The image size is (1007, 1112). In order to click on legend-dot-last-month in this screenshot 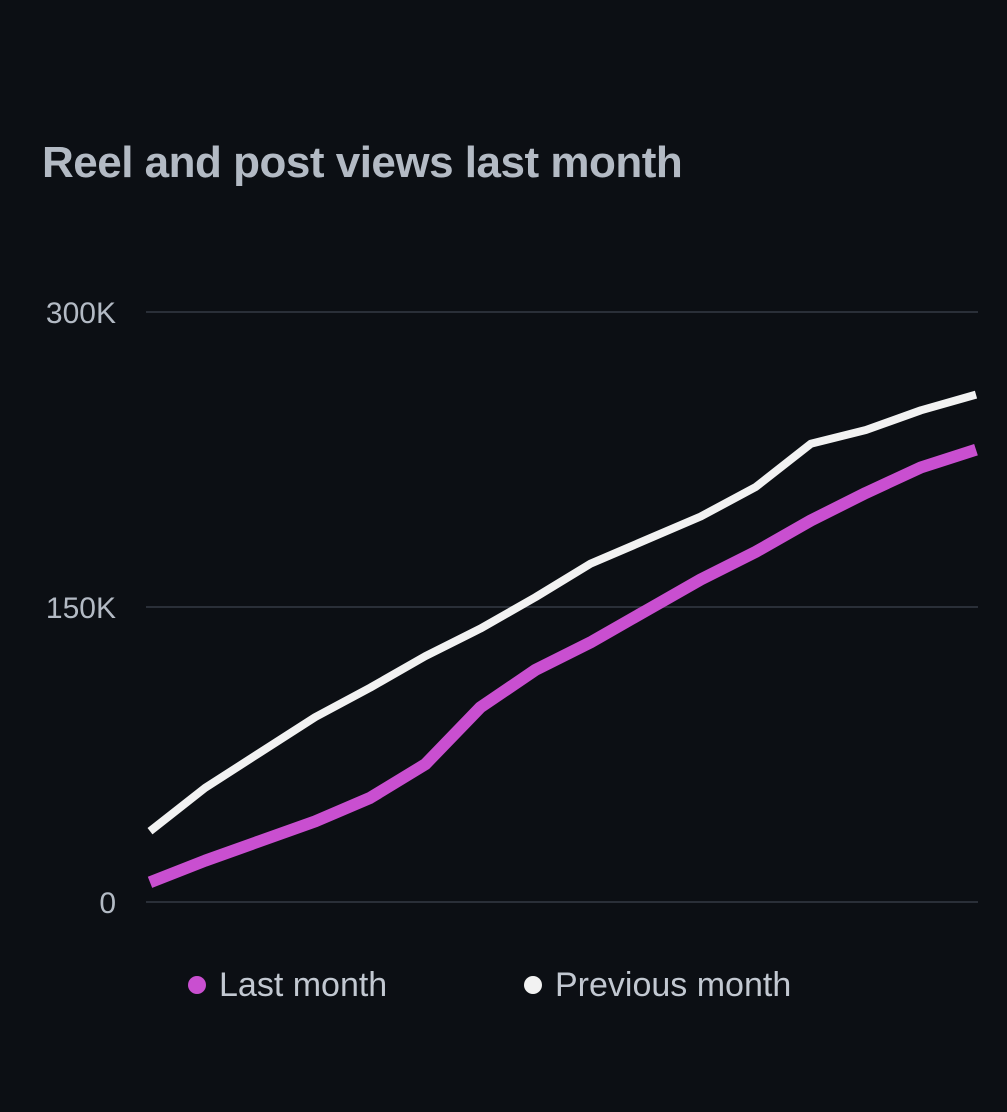, I will do `click(197, 985)`.